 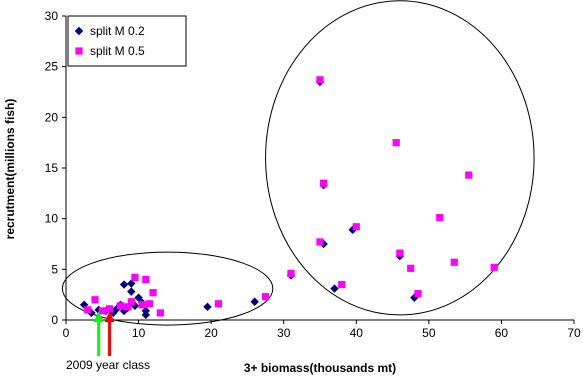 What do you see at coordinates (167, 288) in the screenshot?
I see `cluster-ellipse` at bounding box center [167, 288].